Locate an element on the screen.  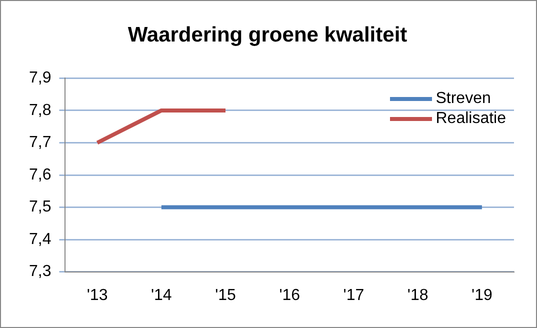
y-tick-label: 7,3 is located at coordinates (40, 271).